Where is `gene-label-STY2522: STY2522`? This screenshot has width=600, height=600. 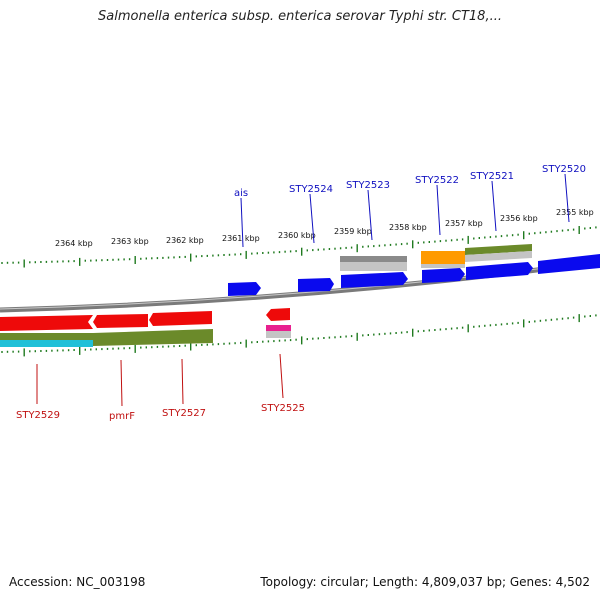 gene-label-STY2522: STY2522 is located at coordinates (437, 180).